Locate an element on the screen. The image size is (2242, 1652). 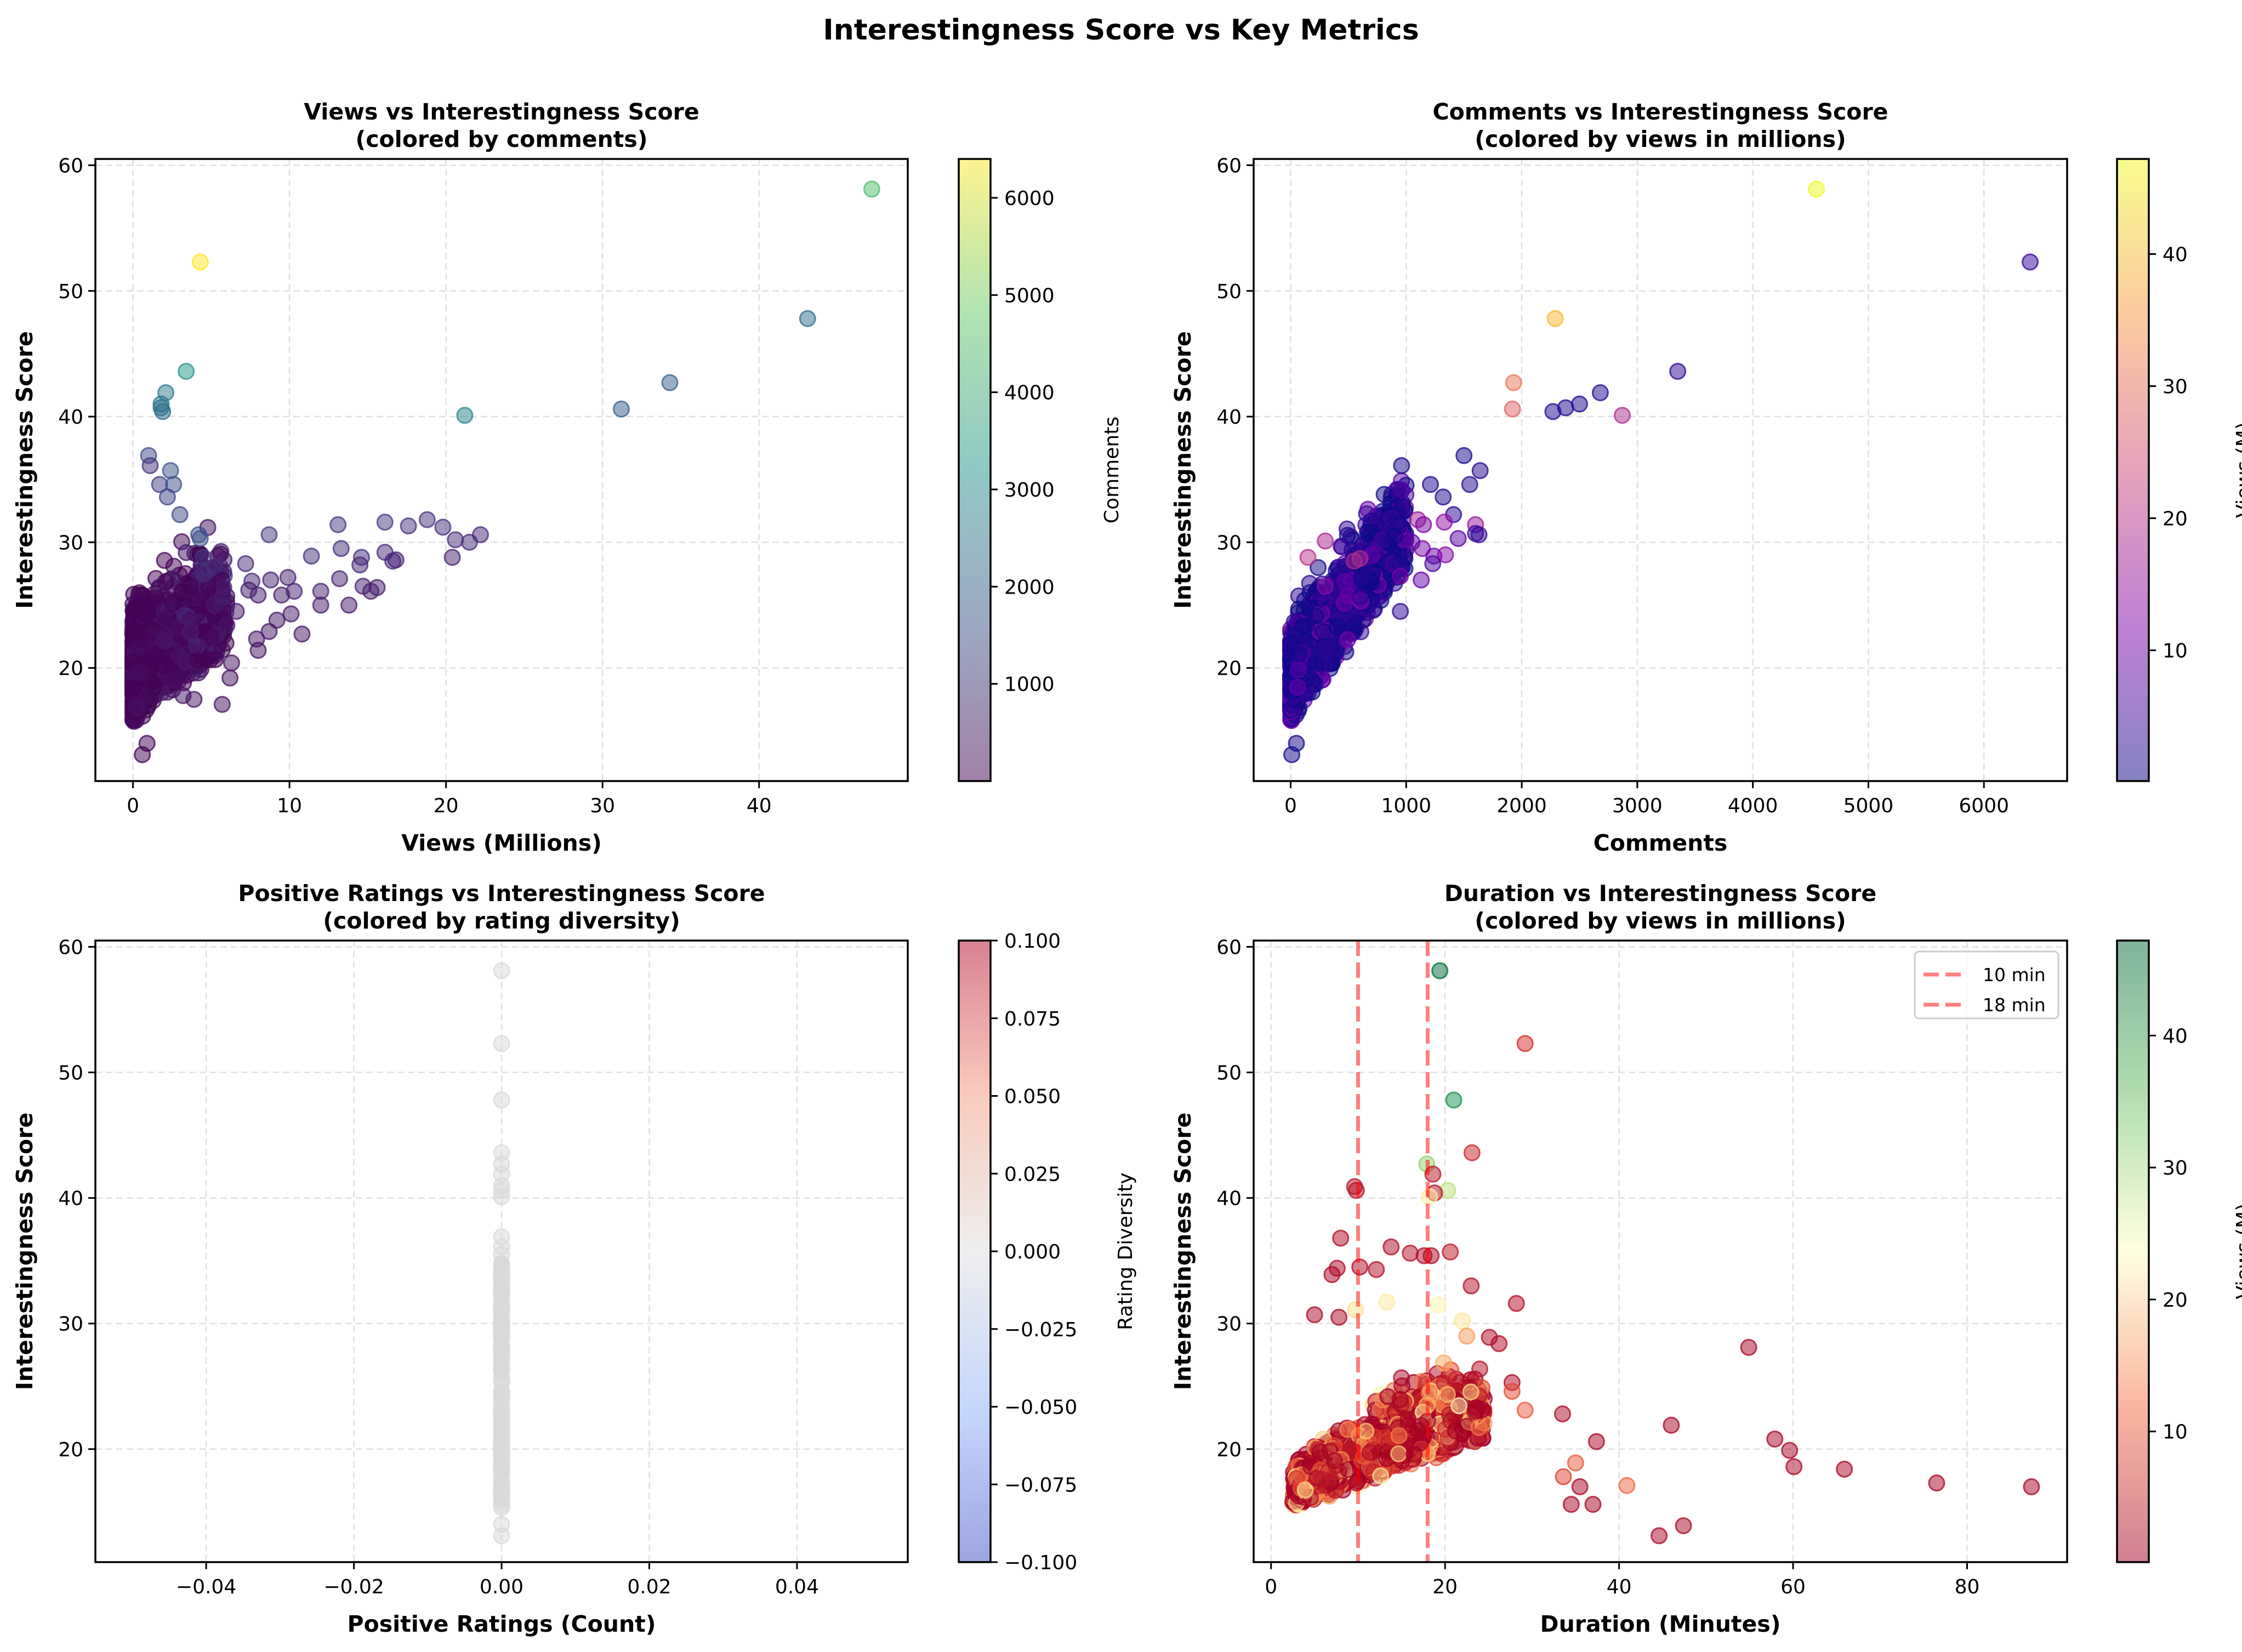
colorbar-tick-label: 5000 is located at coordinates (1029, 296).